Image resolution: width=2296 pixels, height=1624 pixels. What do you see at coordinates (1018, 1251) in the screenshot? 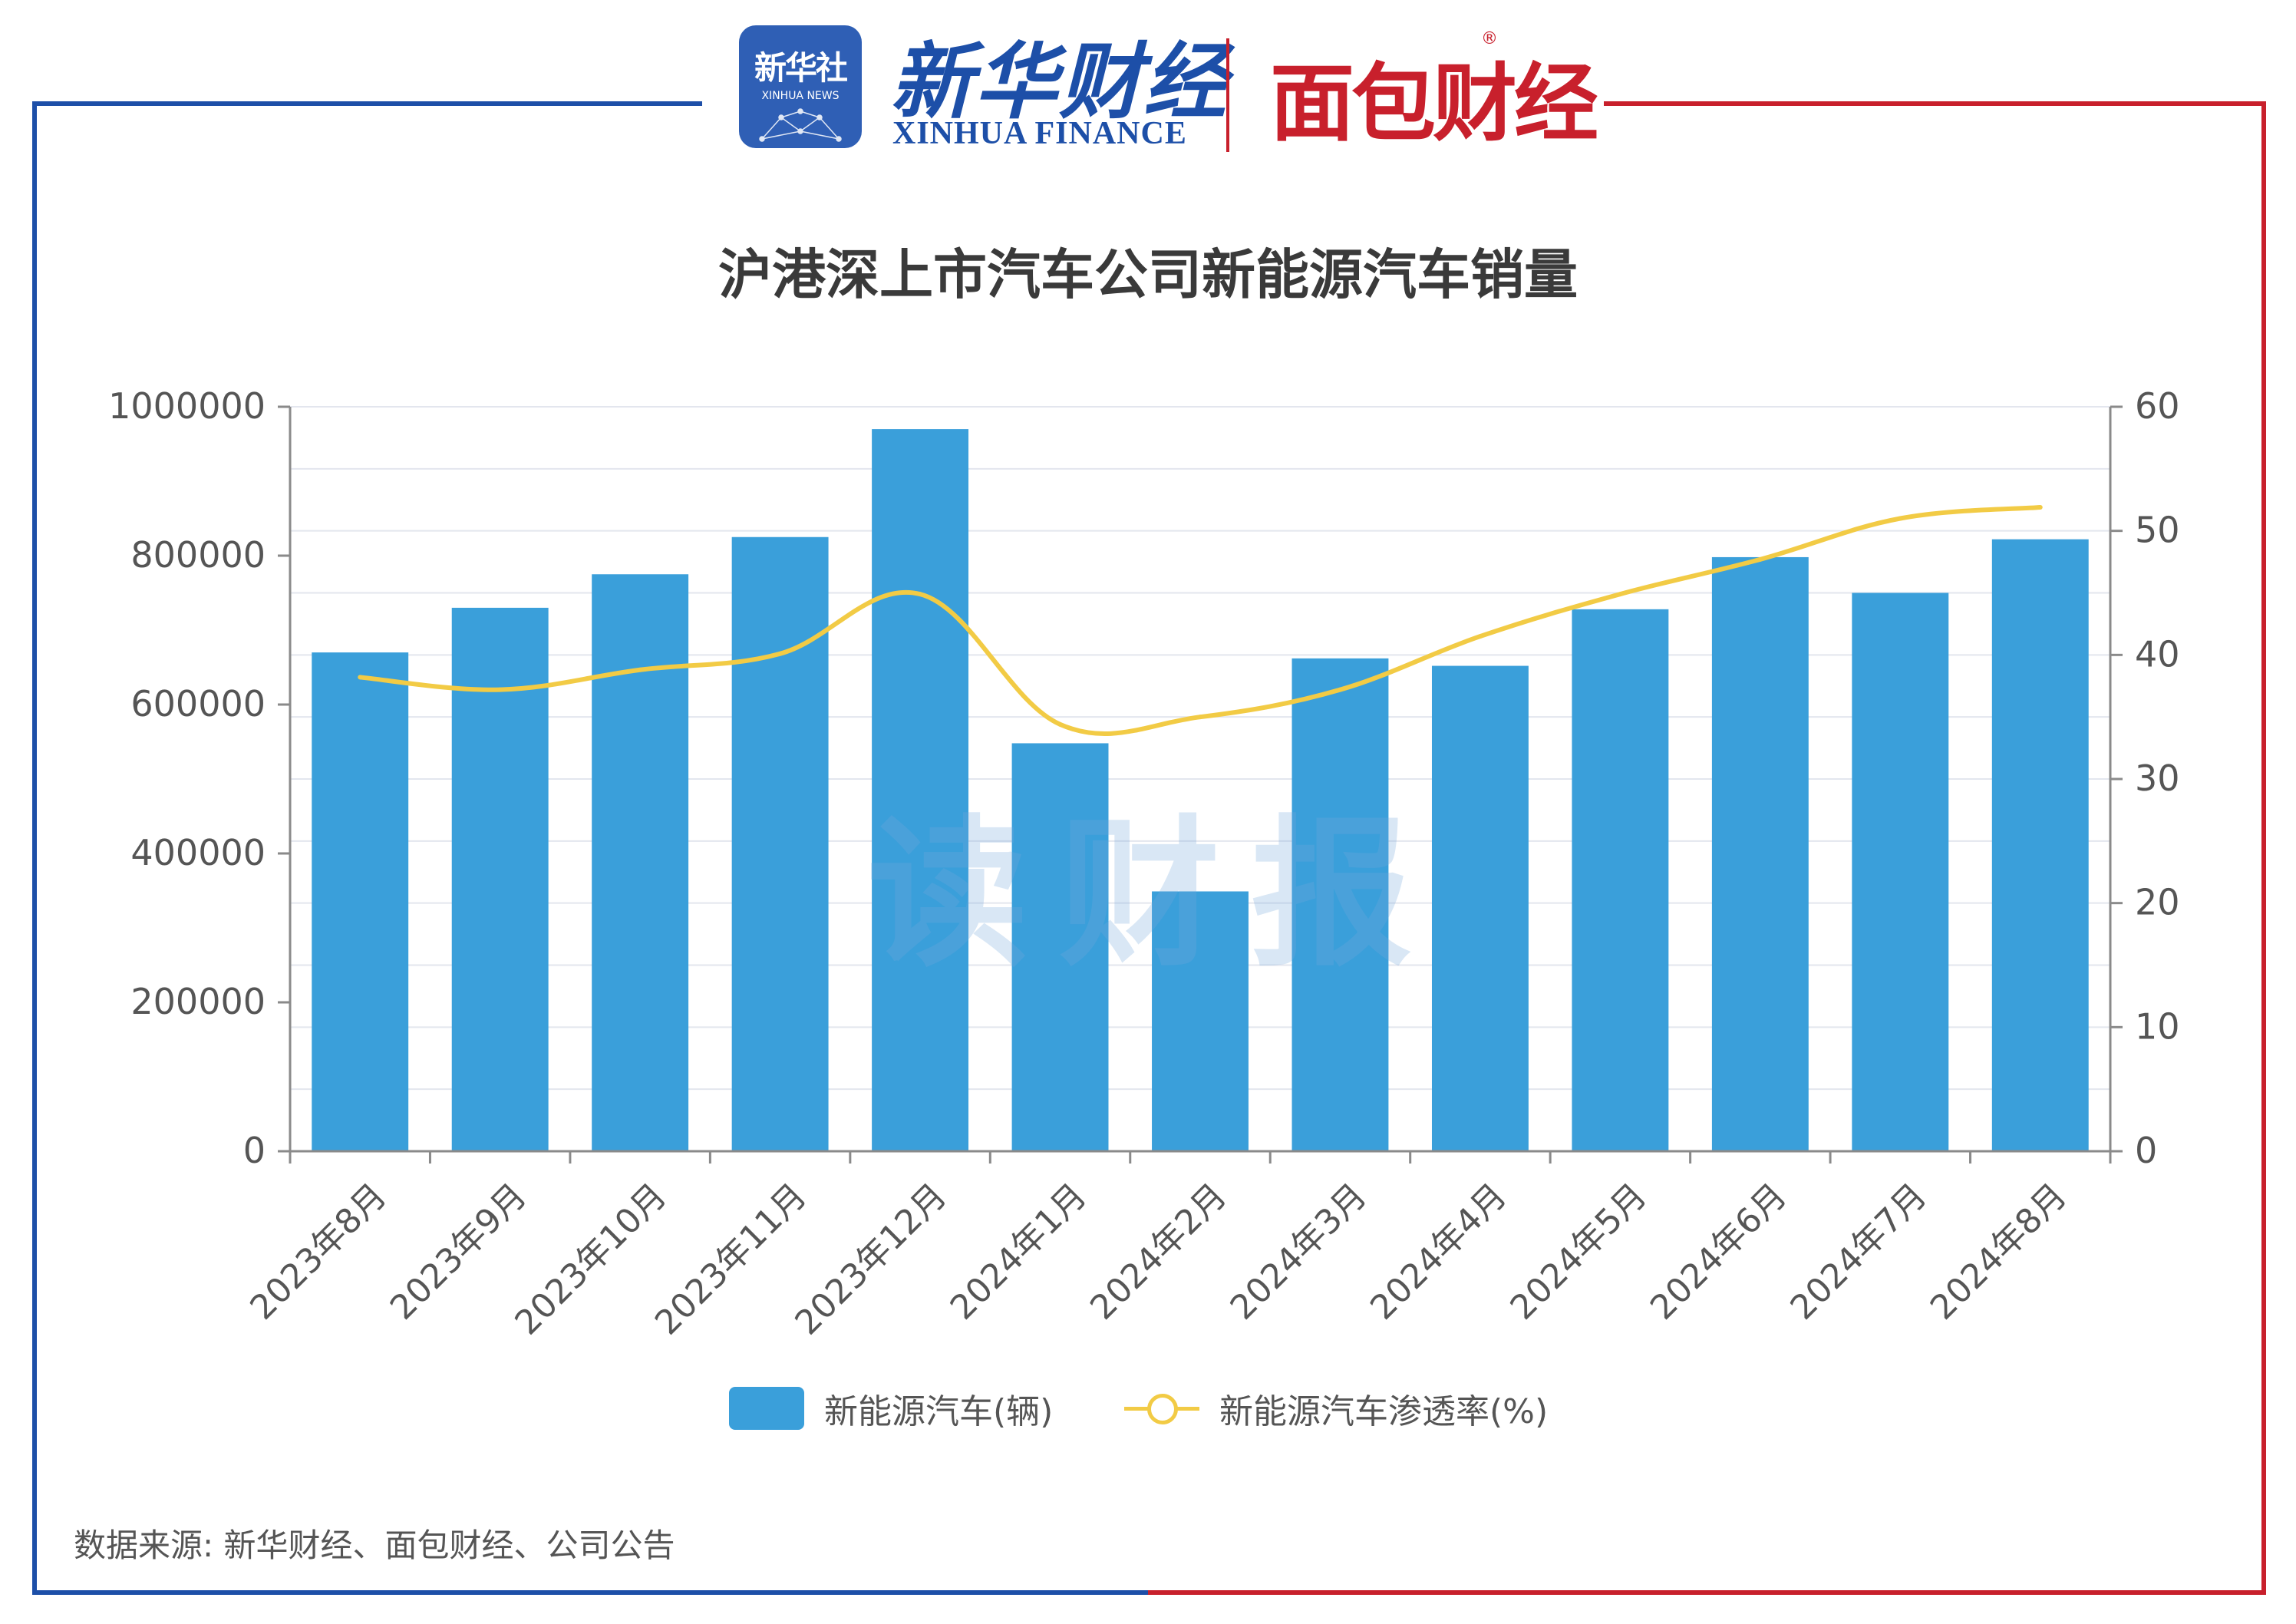
I see `x-category-label: 2024年1月` at bounding box center [1018, 1251].